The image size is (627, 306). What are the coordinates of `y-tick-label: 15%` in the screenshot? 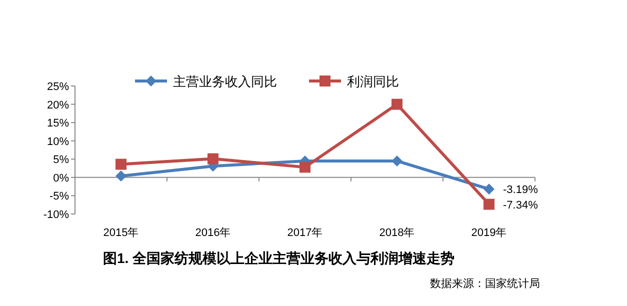 It's located at (58, 124).